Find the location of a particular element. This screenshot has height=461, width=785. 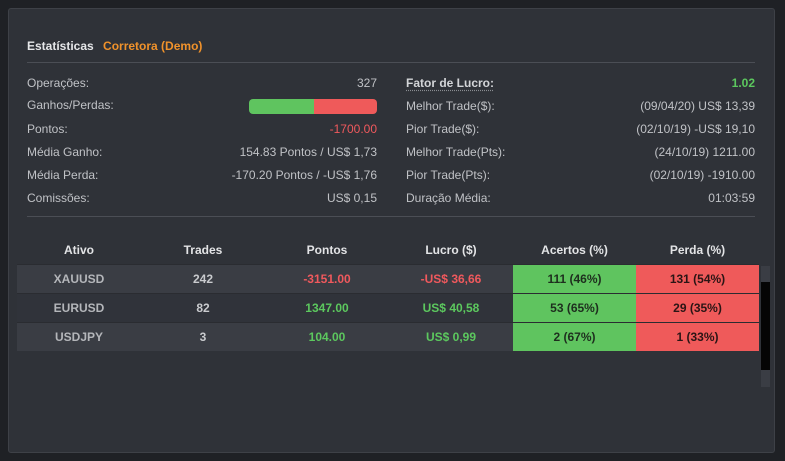

stat-label: Pontos: is located at coordinates (47, 129).